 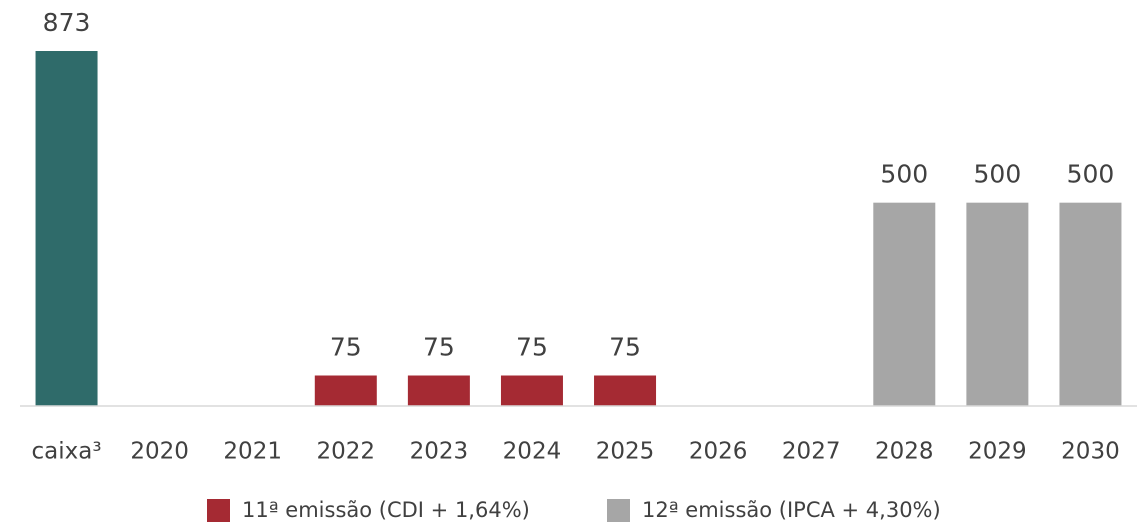 What do you see at coordinates (386, 510) in the screenshot?
I see `legend-label: 11ª emissão (CDI + 1,64%)` at bounding box center [386, 510].